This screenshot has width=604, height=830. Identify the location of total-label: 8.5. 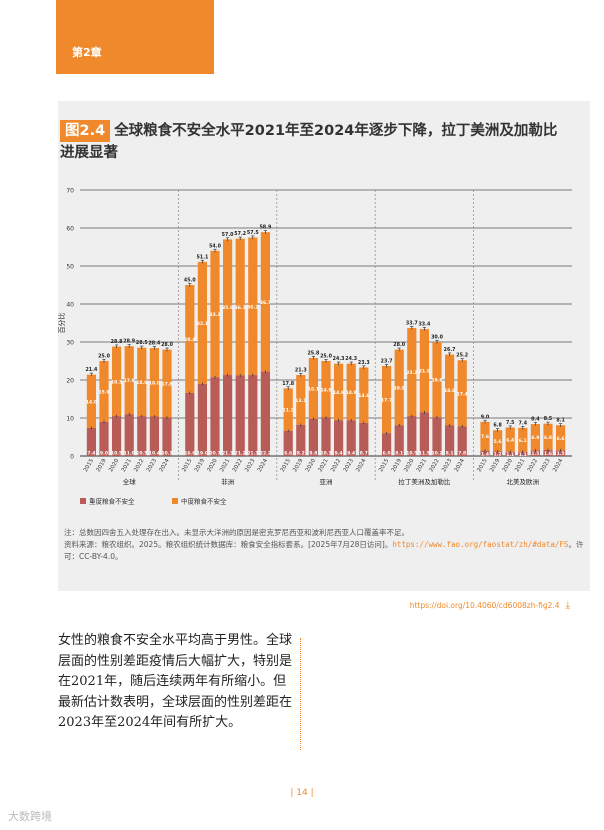
(548, 419).